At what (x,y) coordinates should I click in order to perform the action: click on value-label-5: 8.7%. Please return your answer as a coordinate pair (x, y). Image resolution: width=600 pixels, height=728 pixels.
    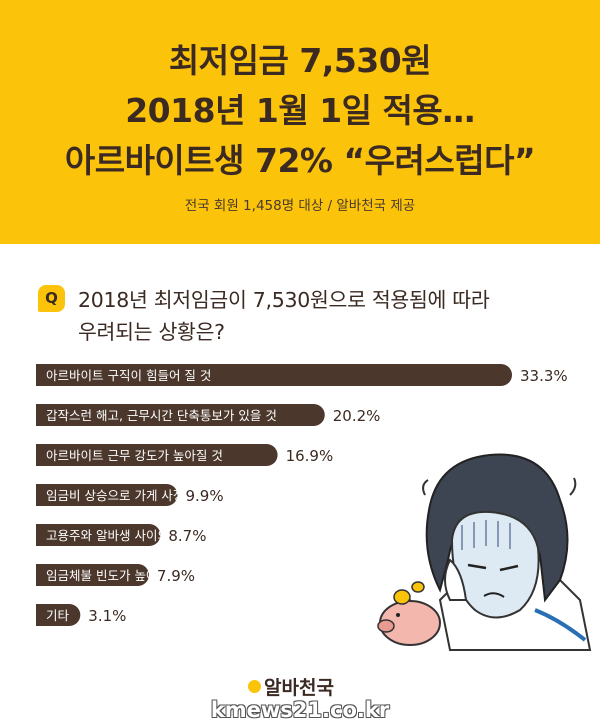
    Looking at the image, I should click on (187, 536).